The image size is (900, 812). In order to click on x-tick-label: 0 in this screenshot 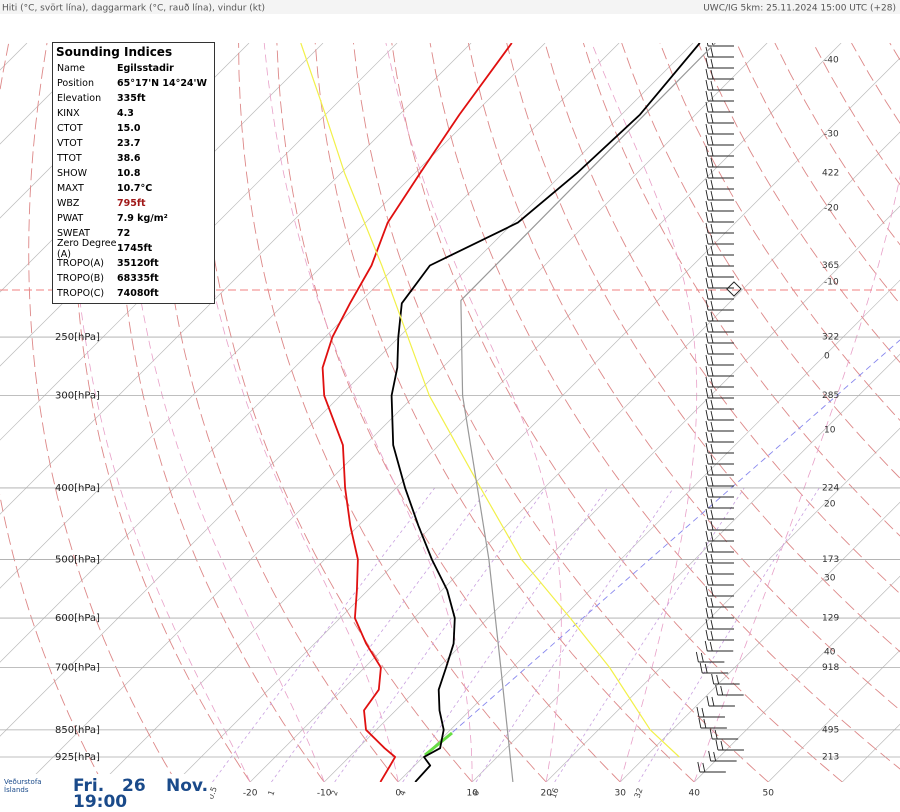, I will do `click(398, 794)`.